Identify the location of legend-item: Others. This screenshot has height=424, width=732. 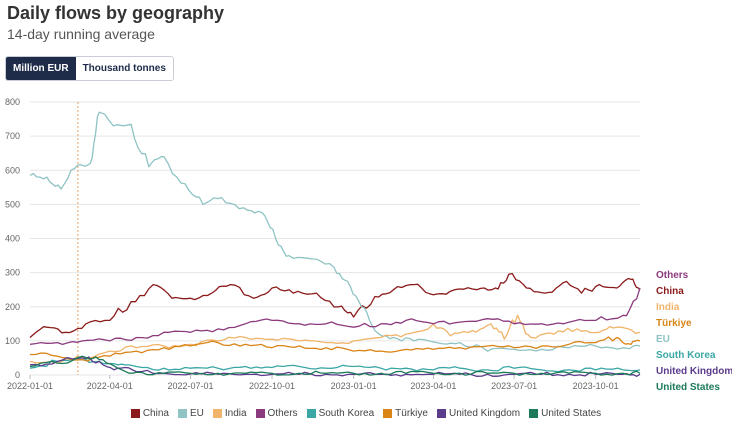
(276, 413).